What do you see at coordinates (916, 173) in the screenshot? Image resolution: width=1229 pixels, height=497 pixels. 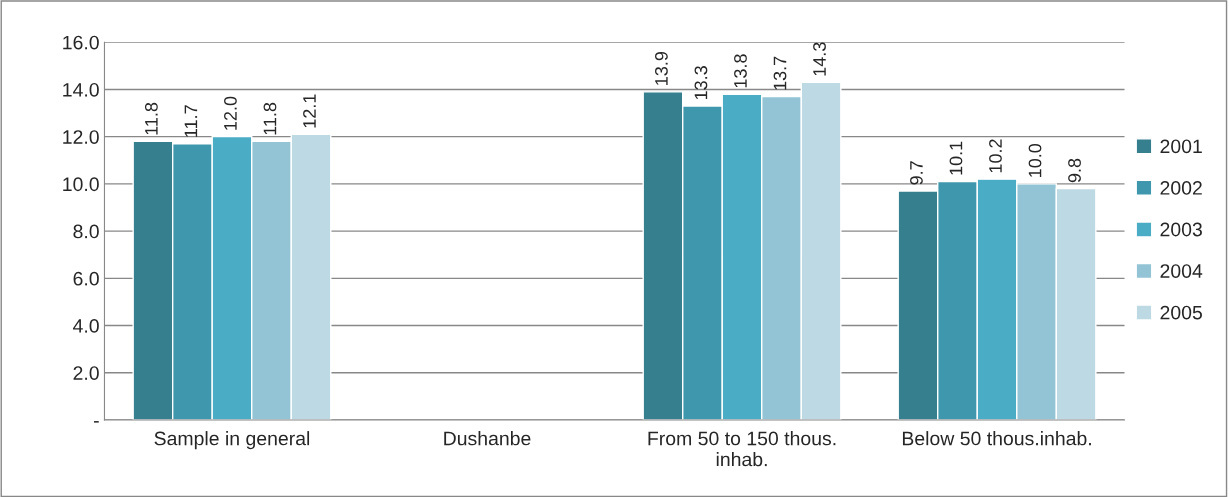 I see `data-label: 9.7` at bounding box center [916, 173].